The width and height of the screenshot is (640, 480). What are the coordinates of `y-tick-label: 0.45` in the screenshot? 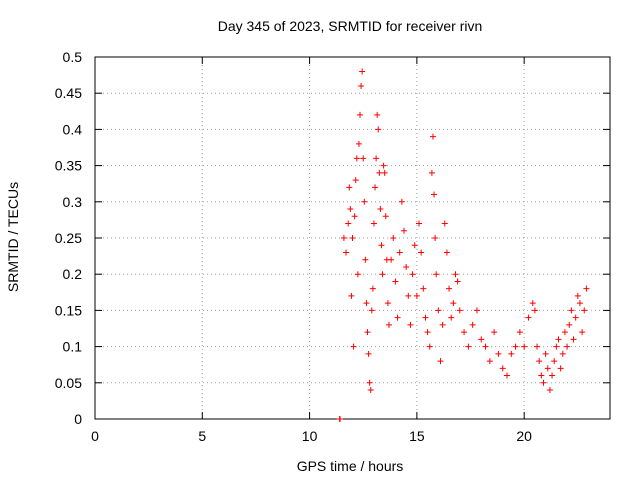 It's located at (68, 93).